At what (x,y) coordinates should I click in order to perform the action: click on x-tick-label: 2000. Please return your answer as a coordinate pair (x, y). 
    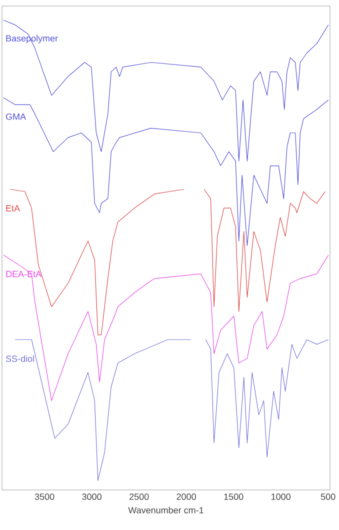
    Looking at the image, I should click on (186, 497).